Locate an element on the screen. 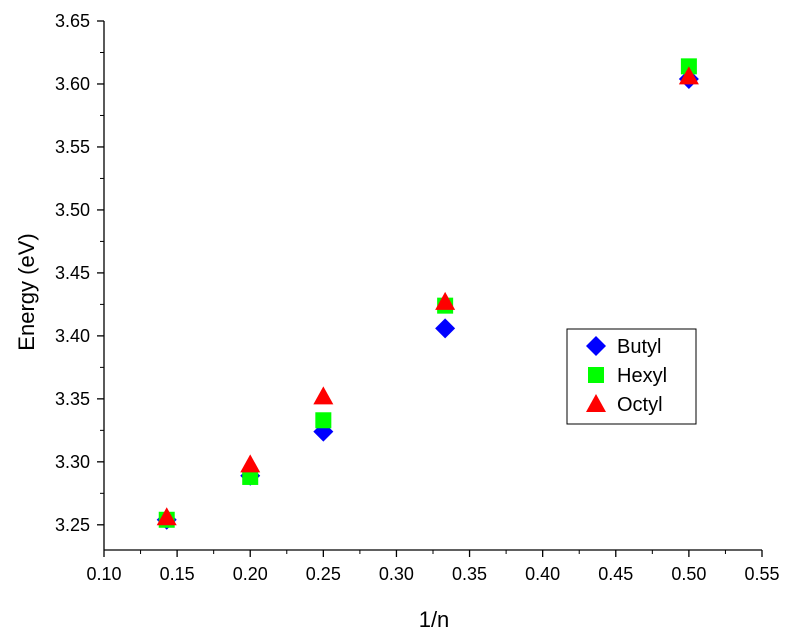 This screenshot has height=633, width=786. x-tick-label: 0.50 is located at coordinates (688, 574).